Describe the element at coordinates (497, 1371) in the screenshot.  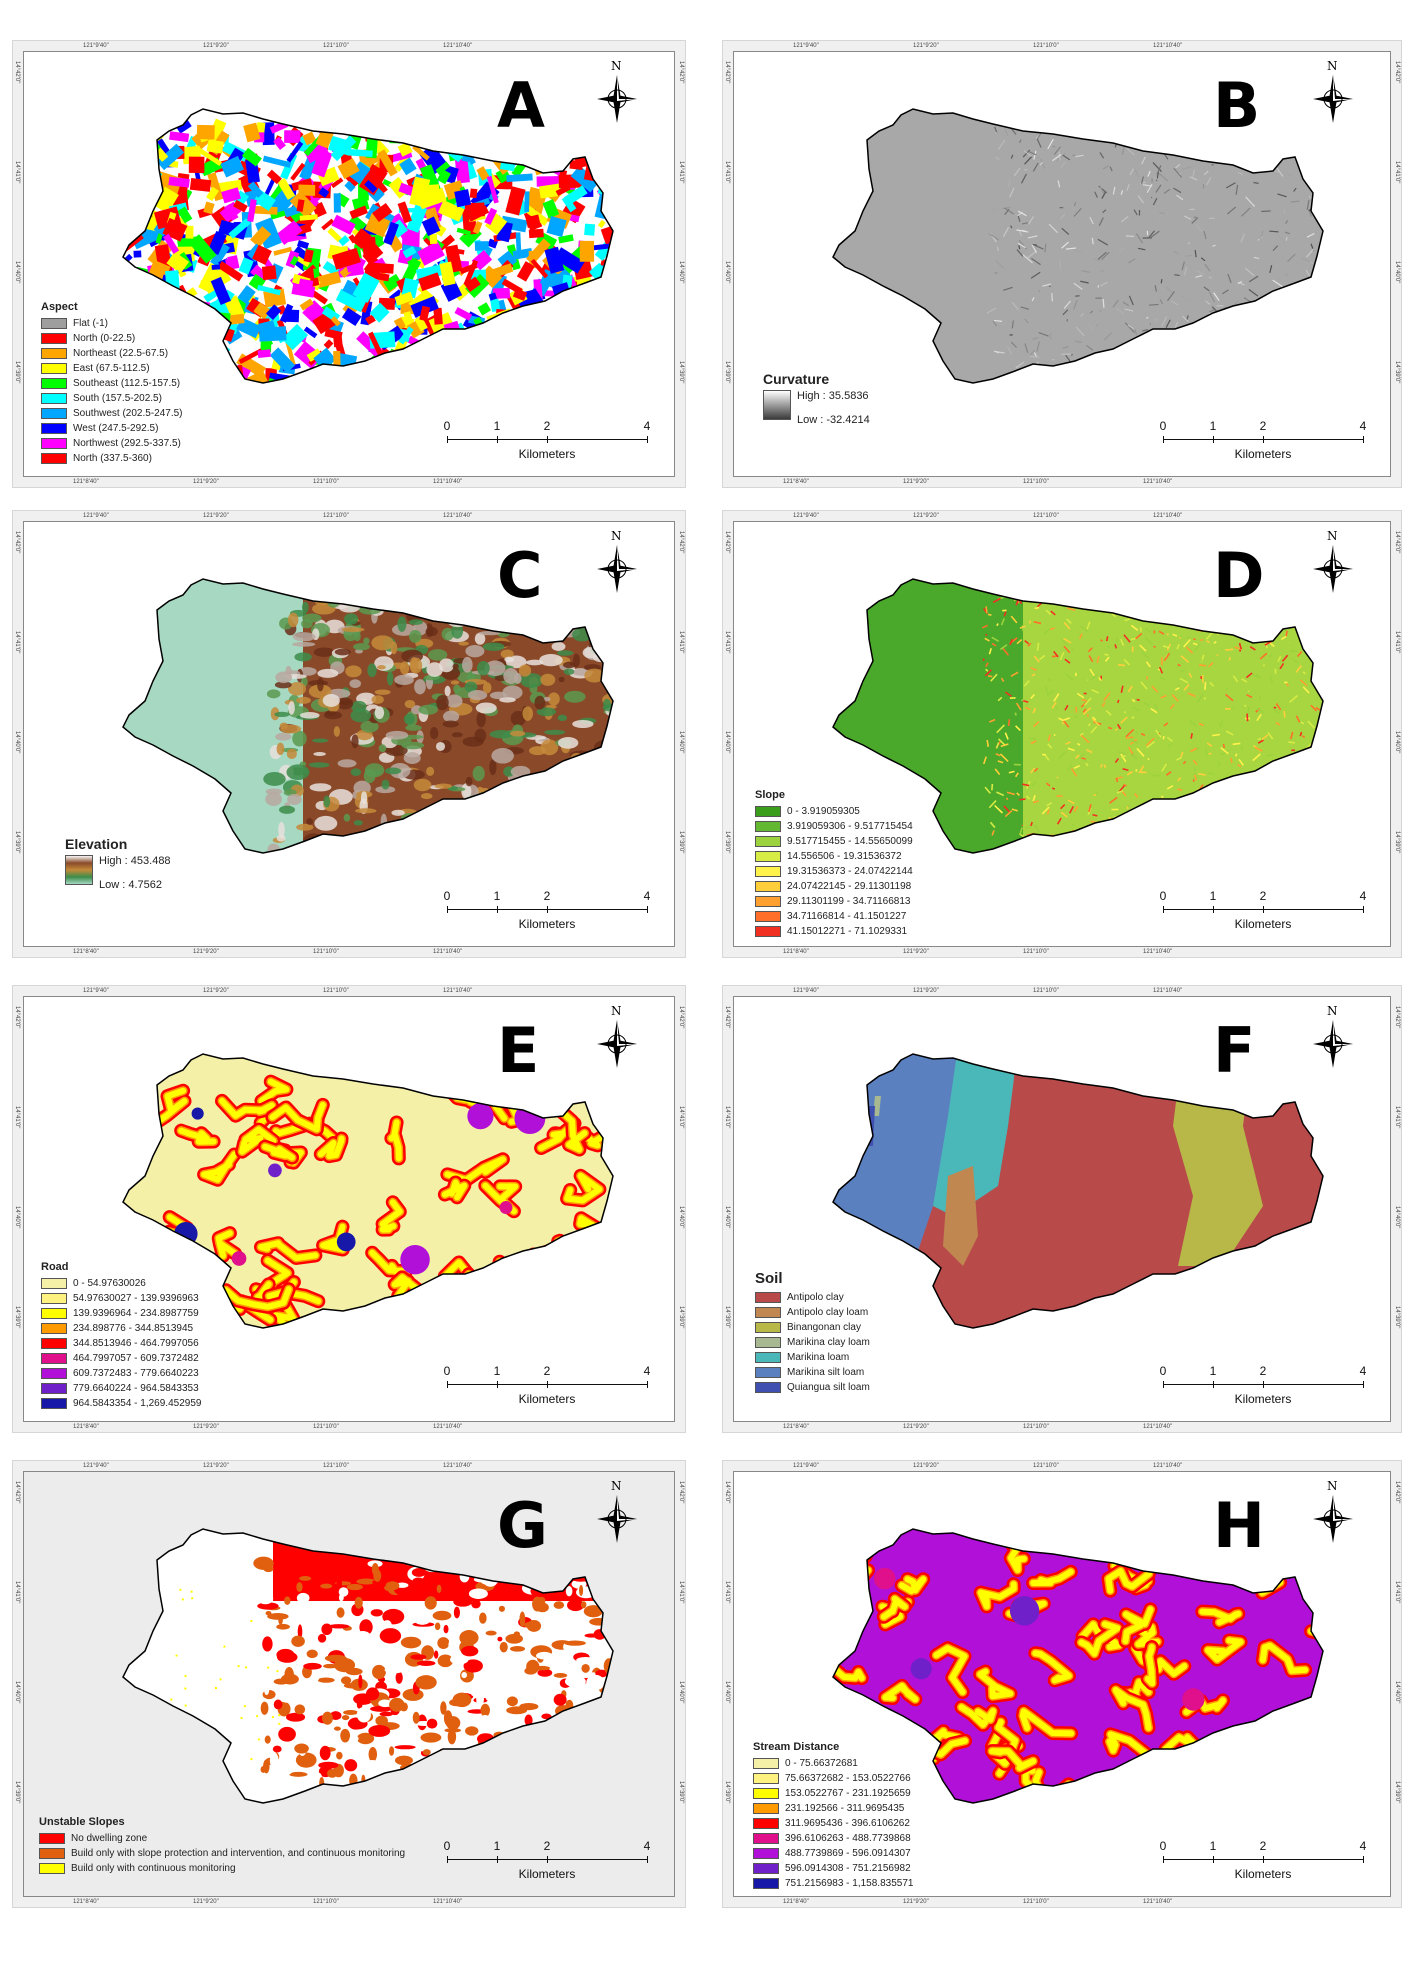
I see `scale-tick-label: 1` at that location.